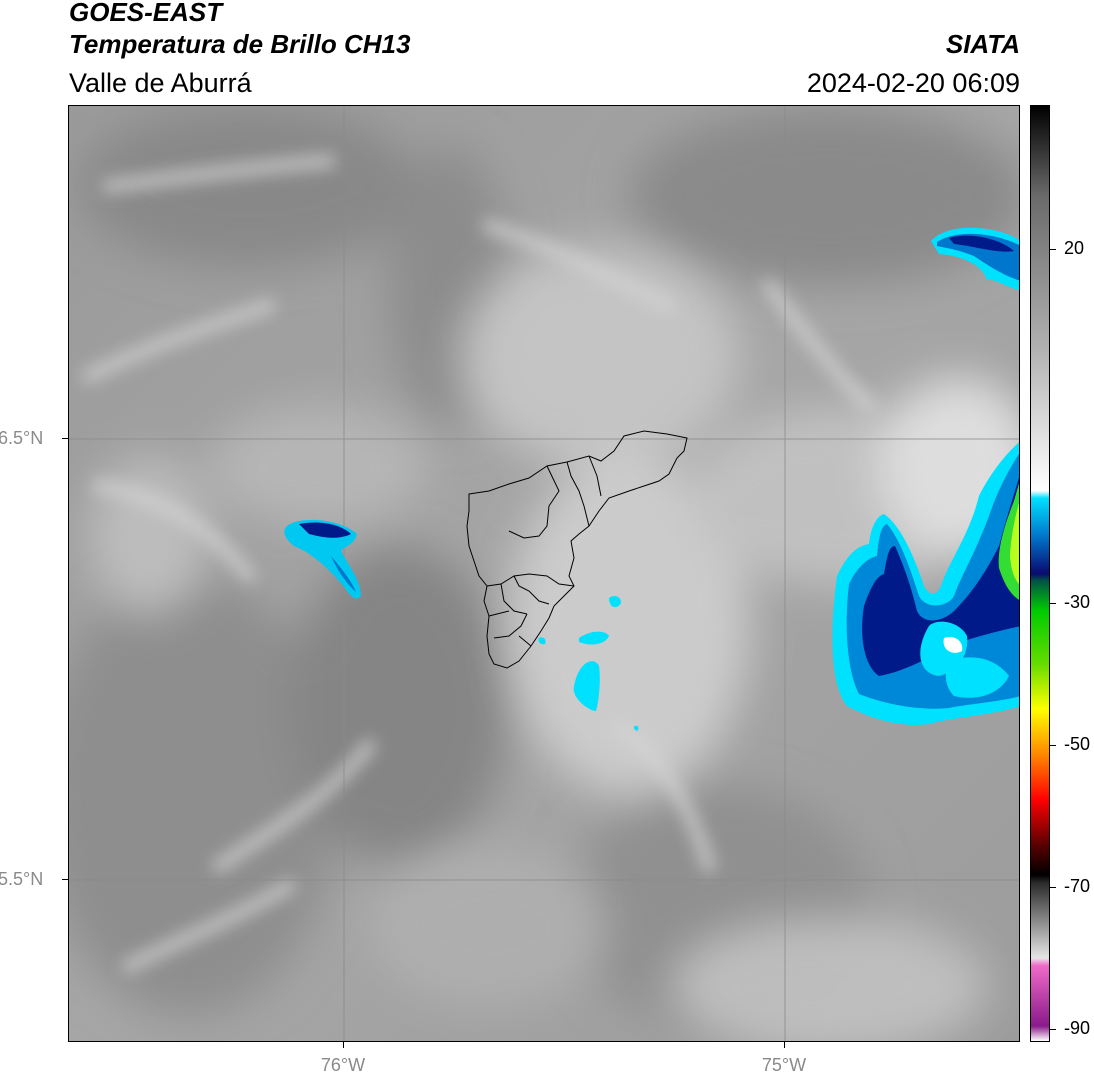  I want to click on colorbar-label-minus70: -70, so click(1077, 886).